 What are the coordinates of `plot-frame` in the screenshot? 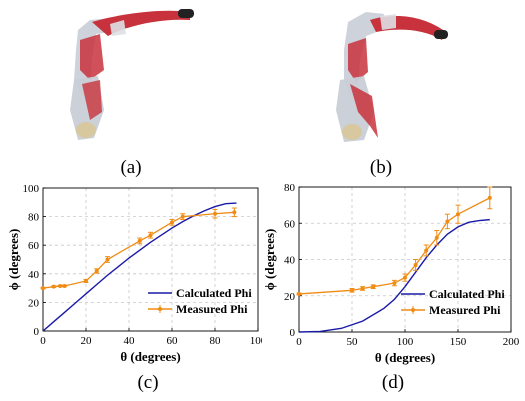 It's located at (150, 259).